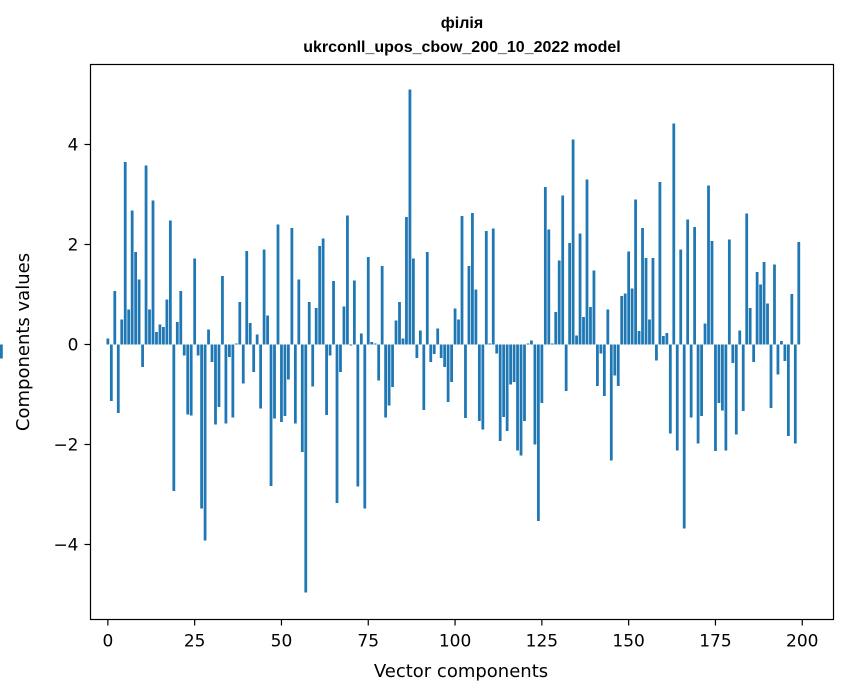 This screenshot has width=847, height=696. I want to click on y-tick-label: 2, so click(73, 246).